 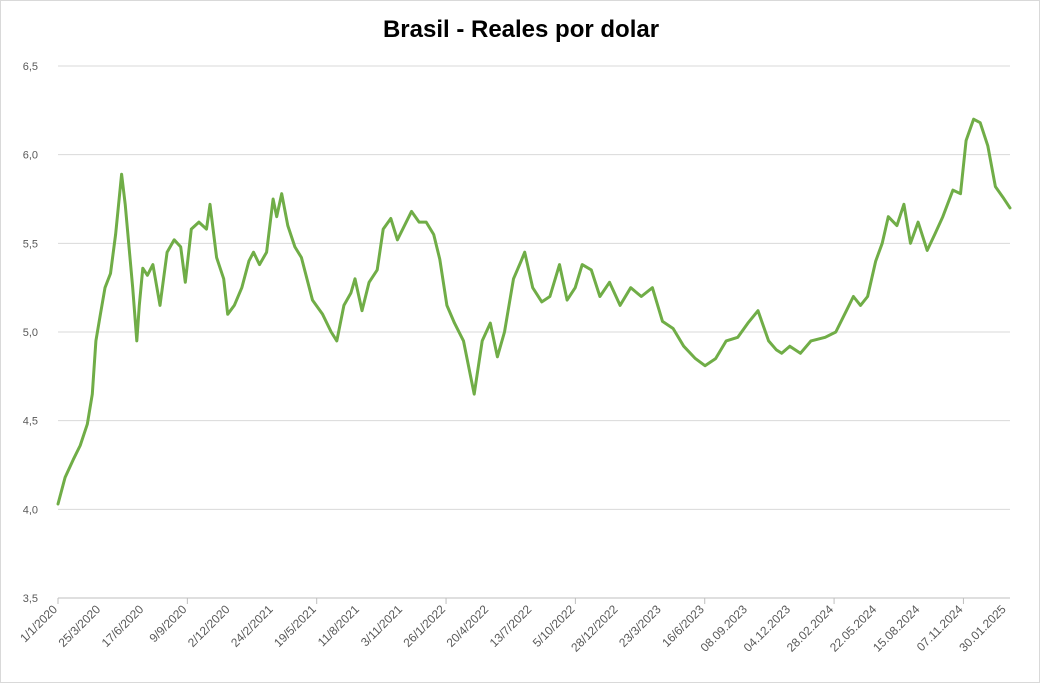 What do you see at coordinates (510, 601) in the screenshot?
I see `x-axis` at bounding box center [510, 601].